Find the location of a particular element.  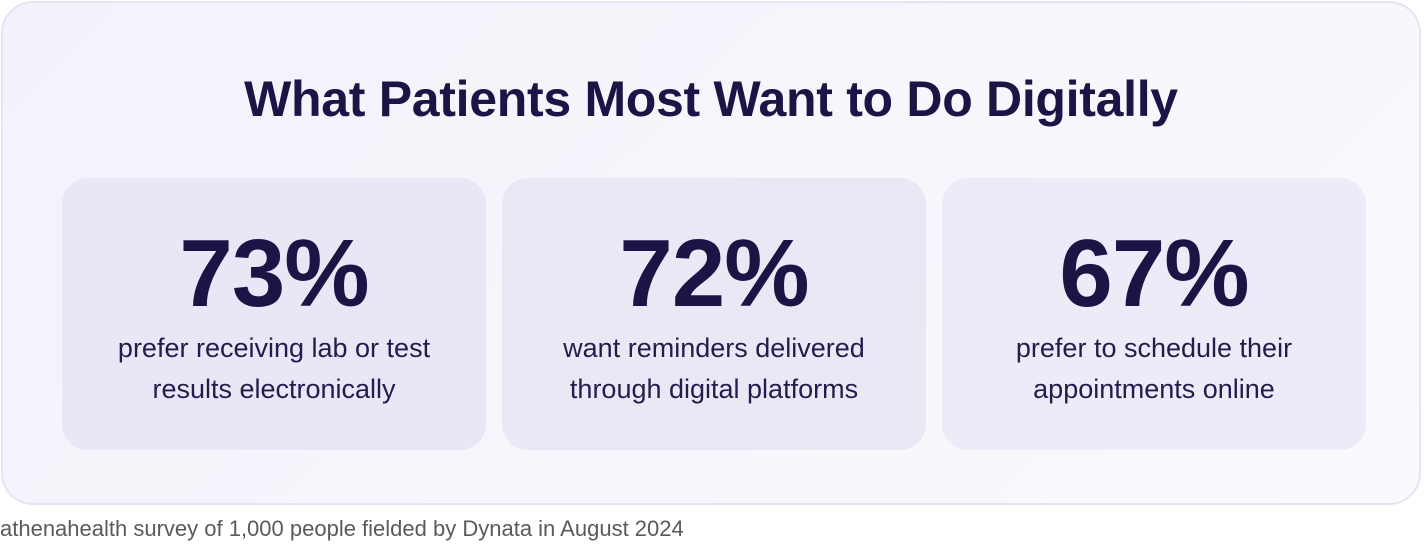

stat-value: 73% is located at coordinates (274, 273).